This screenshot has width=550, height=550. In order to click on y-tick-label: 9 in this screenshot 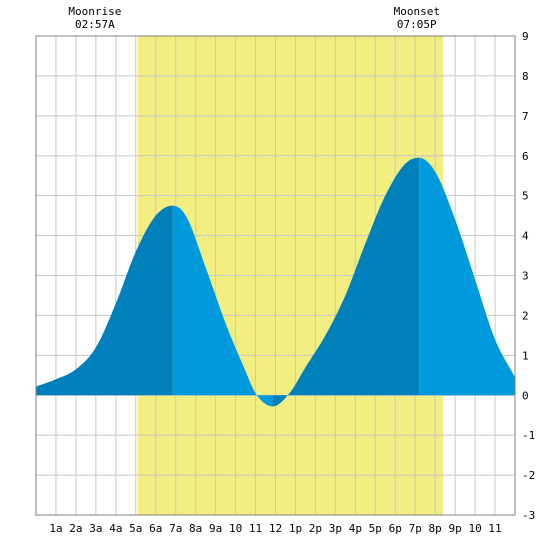, I will do `click(525, 36)`.